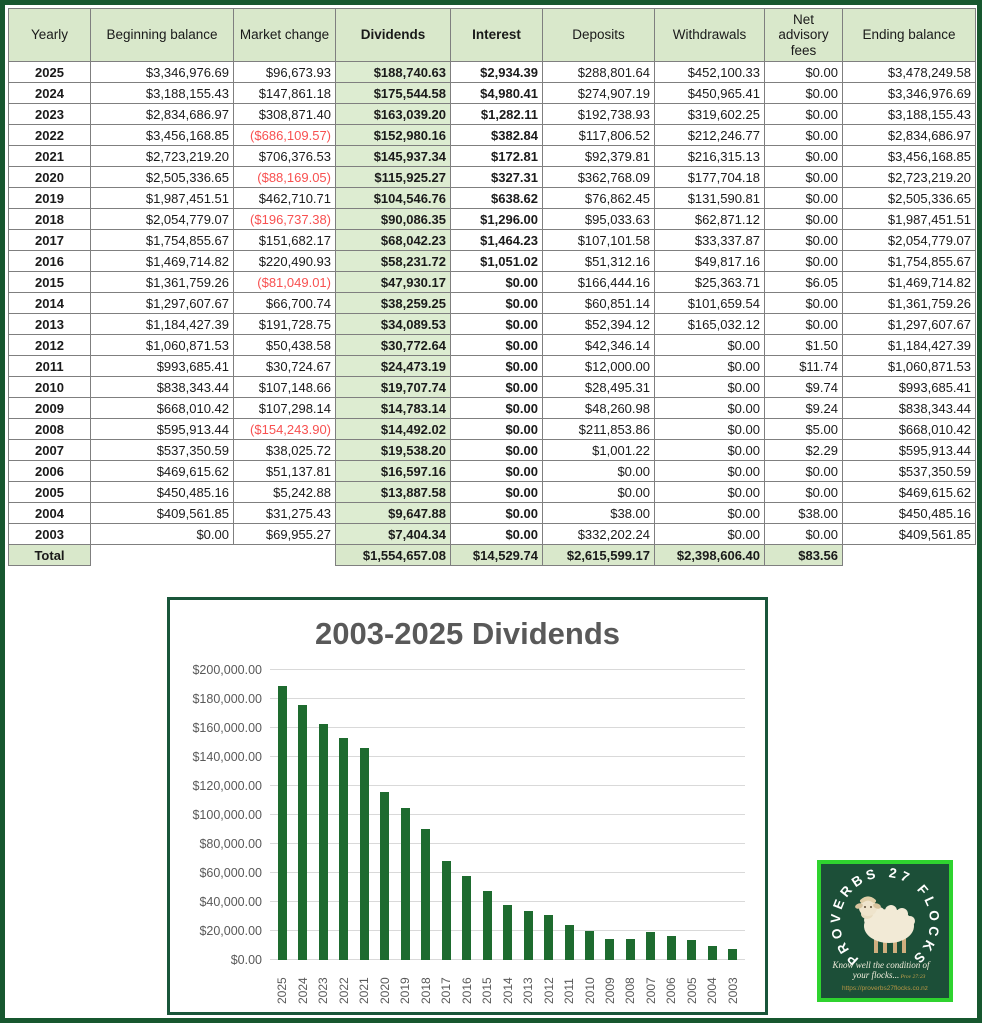 The width and height of the screenshot is (982, 1023). What do you see at coordinates (284, 135) in the screenshot?
I see `value-cell: ($686,109.57)` at bounding box center [284, 135].